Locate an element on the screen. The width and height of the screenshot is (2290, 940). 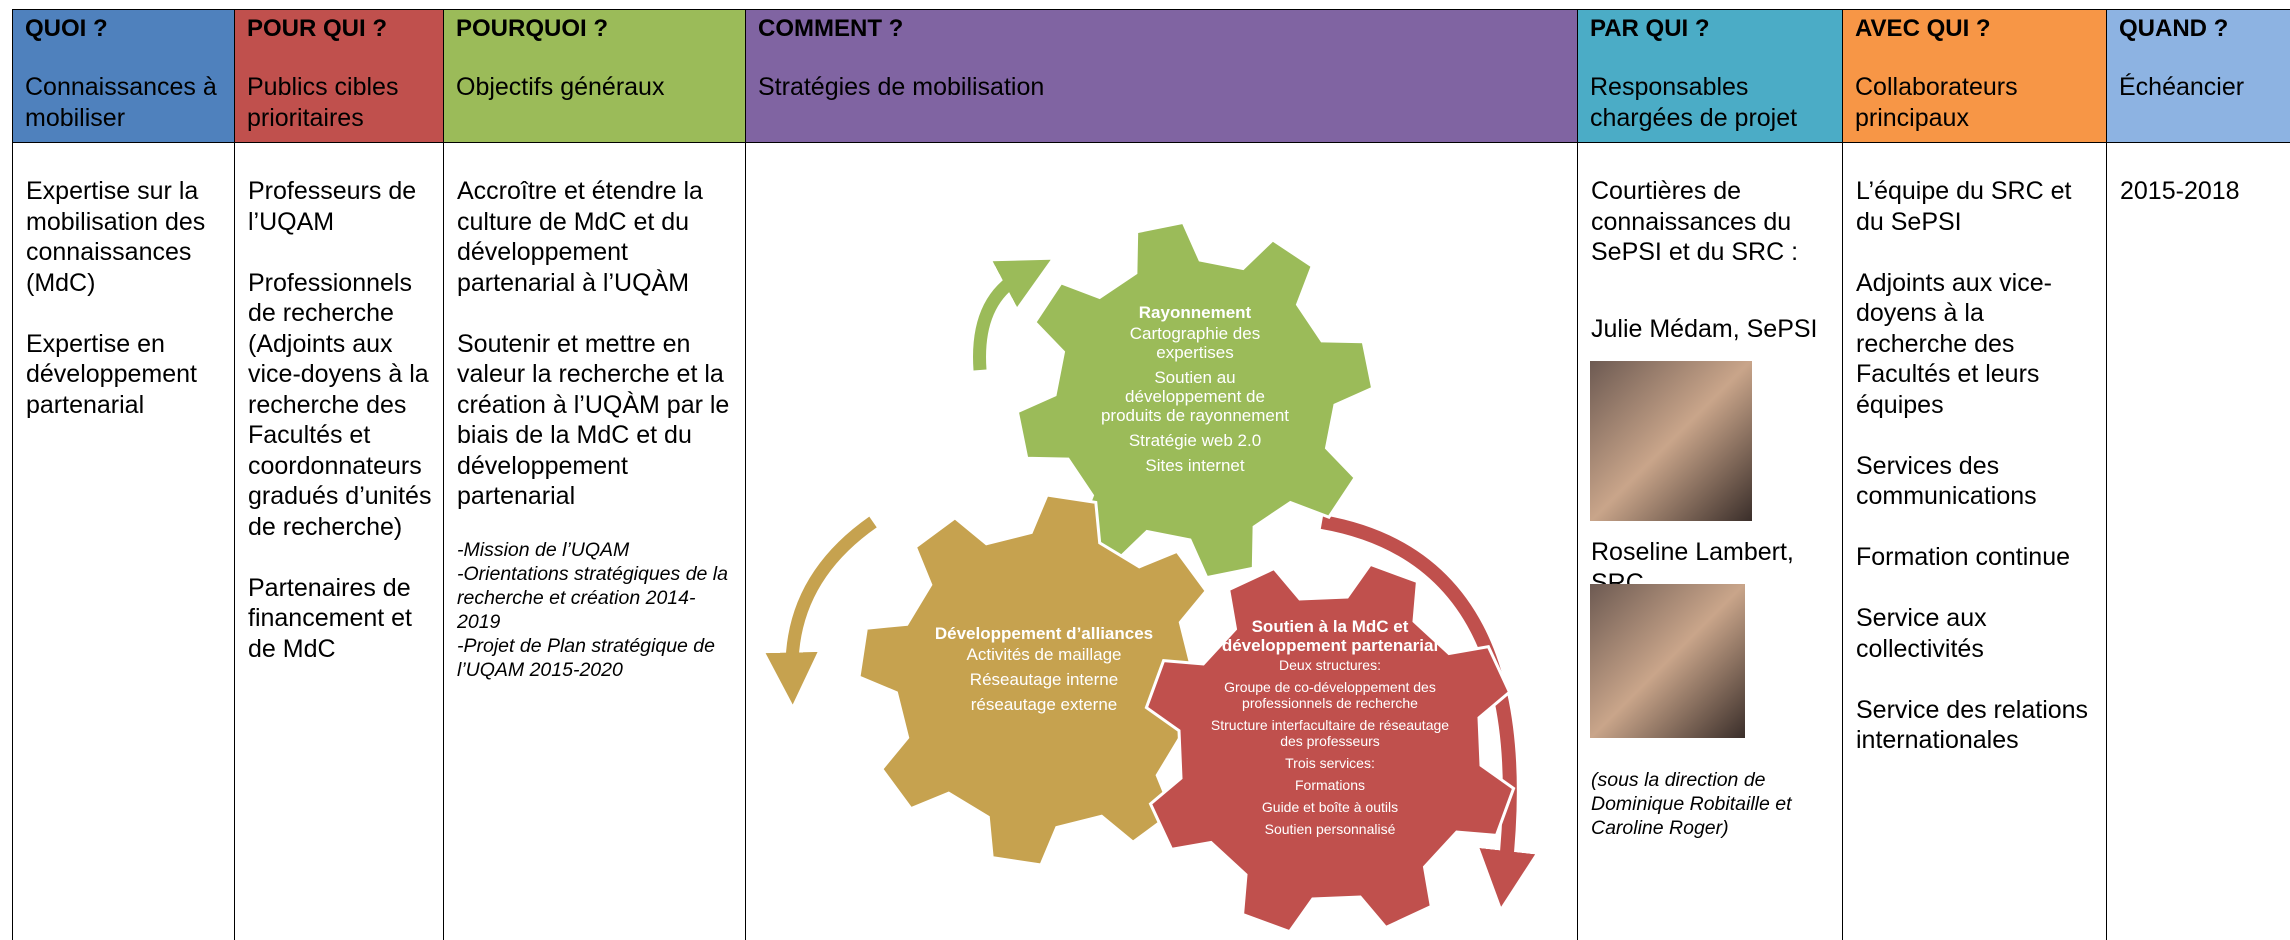
header-title: QUOI ? is located at coordinates (66, 28).